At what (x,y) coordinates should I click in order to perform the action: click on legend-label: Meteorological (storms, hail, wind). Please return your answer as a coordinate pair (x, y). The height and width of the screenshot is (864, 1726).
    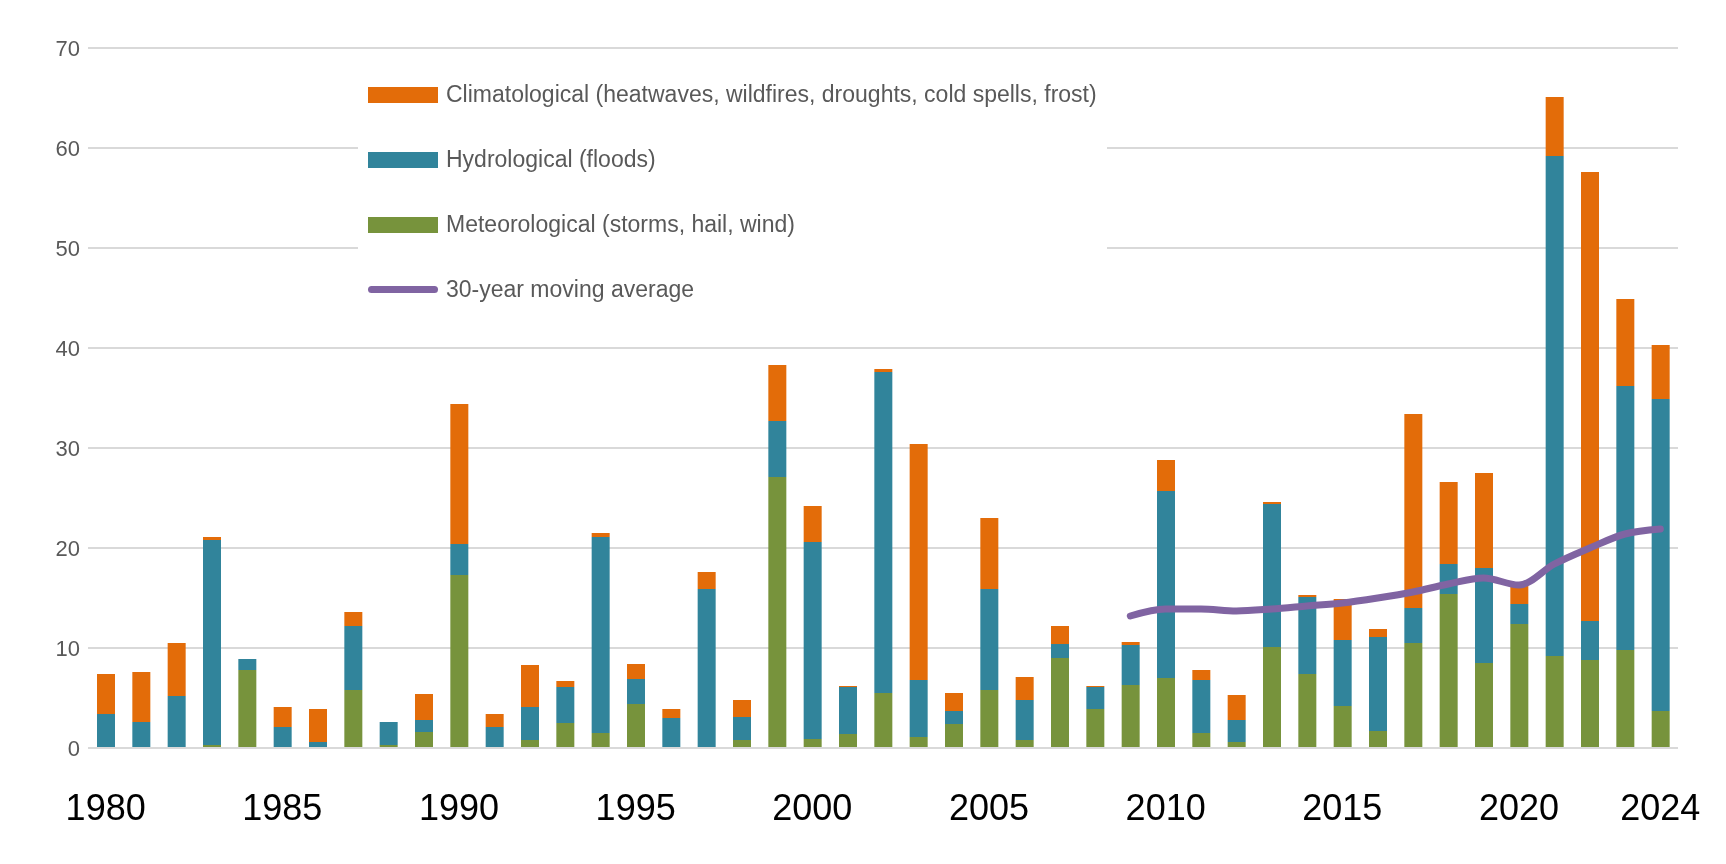
    Looking at the image, I should click on (620, 224).